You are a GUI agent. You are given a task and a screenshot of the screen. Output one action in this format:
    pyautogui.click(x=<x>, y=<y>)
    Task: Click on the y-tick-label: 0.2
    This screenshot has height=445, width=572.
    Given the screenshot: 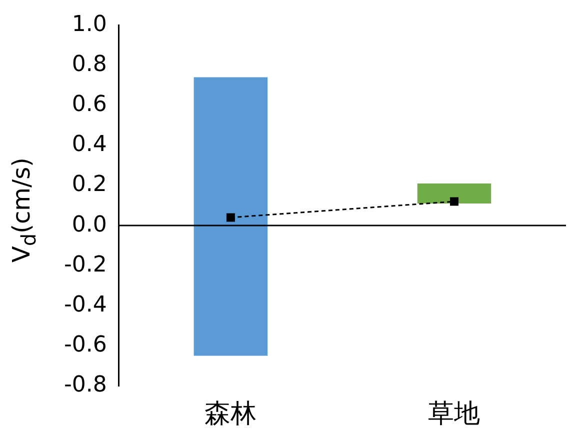 What is the action you would take?
    pyautogui.click(x=89, y=185)
    